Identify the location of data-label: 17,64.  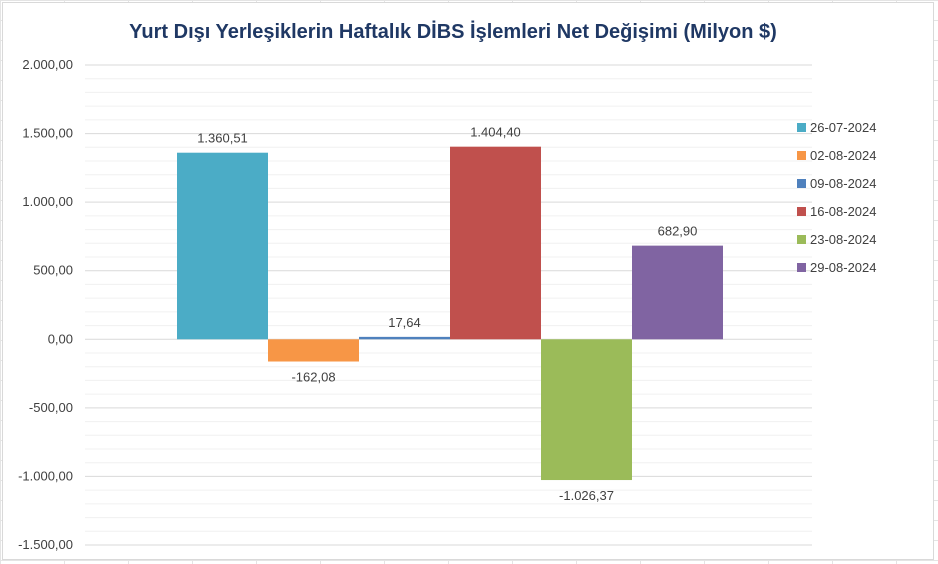
(404, 322).